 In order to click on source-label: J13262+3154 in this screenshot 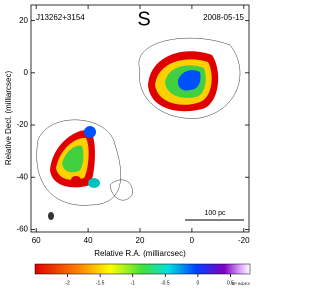, I will do `click(60, 17)`.